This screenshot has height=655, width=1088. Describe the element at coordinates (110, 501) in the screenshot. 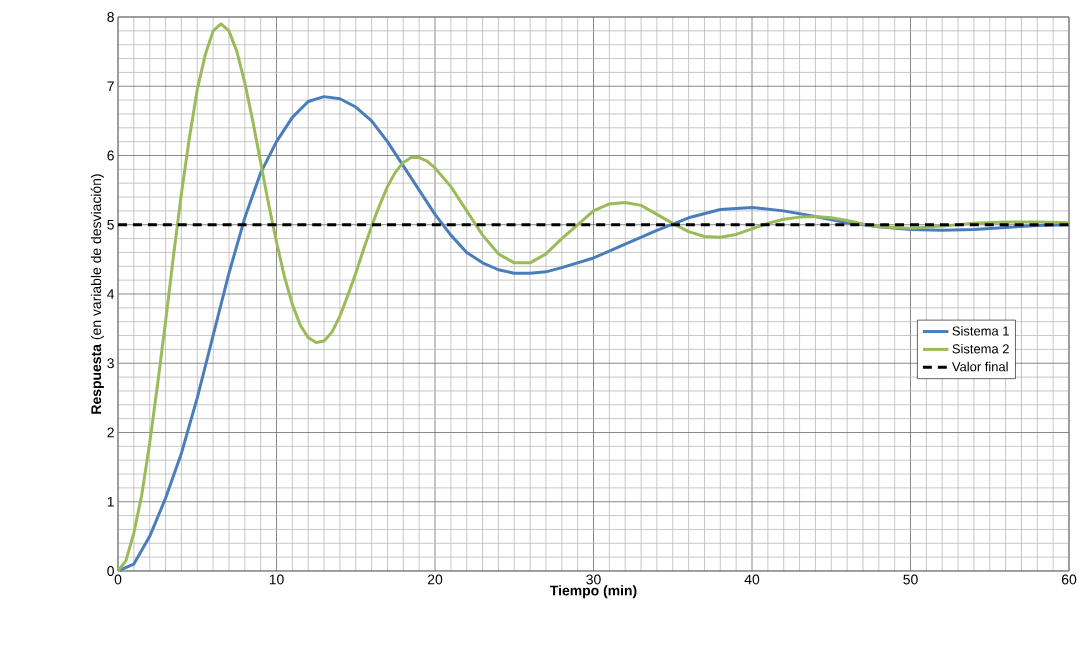

I see `y-tick-label: 1` at that location.